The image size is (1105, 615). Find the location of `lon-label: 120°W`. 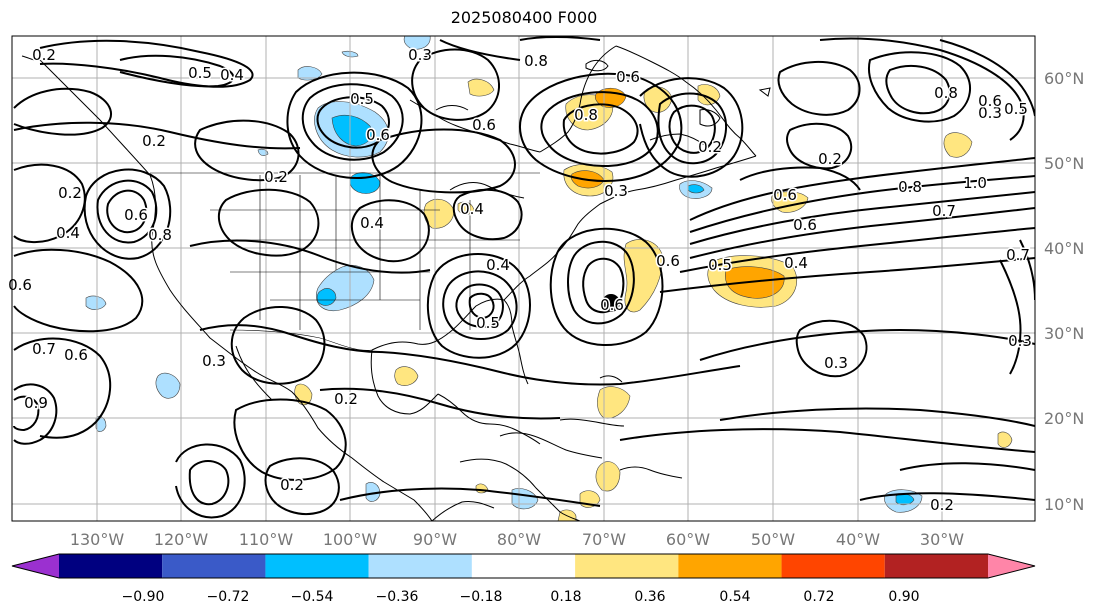

lon-label: 120°W is located at coordinates (181, 539).